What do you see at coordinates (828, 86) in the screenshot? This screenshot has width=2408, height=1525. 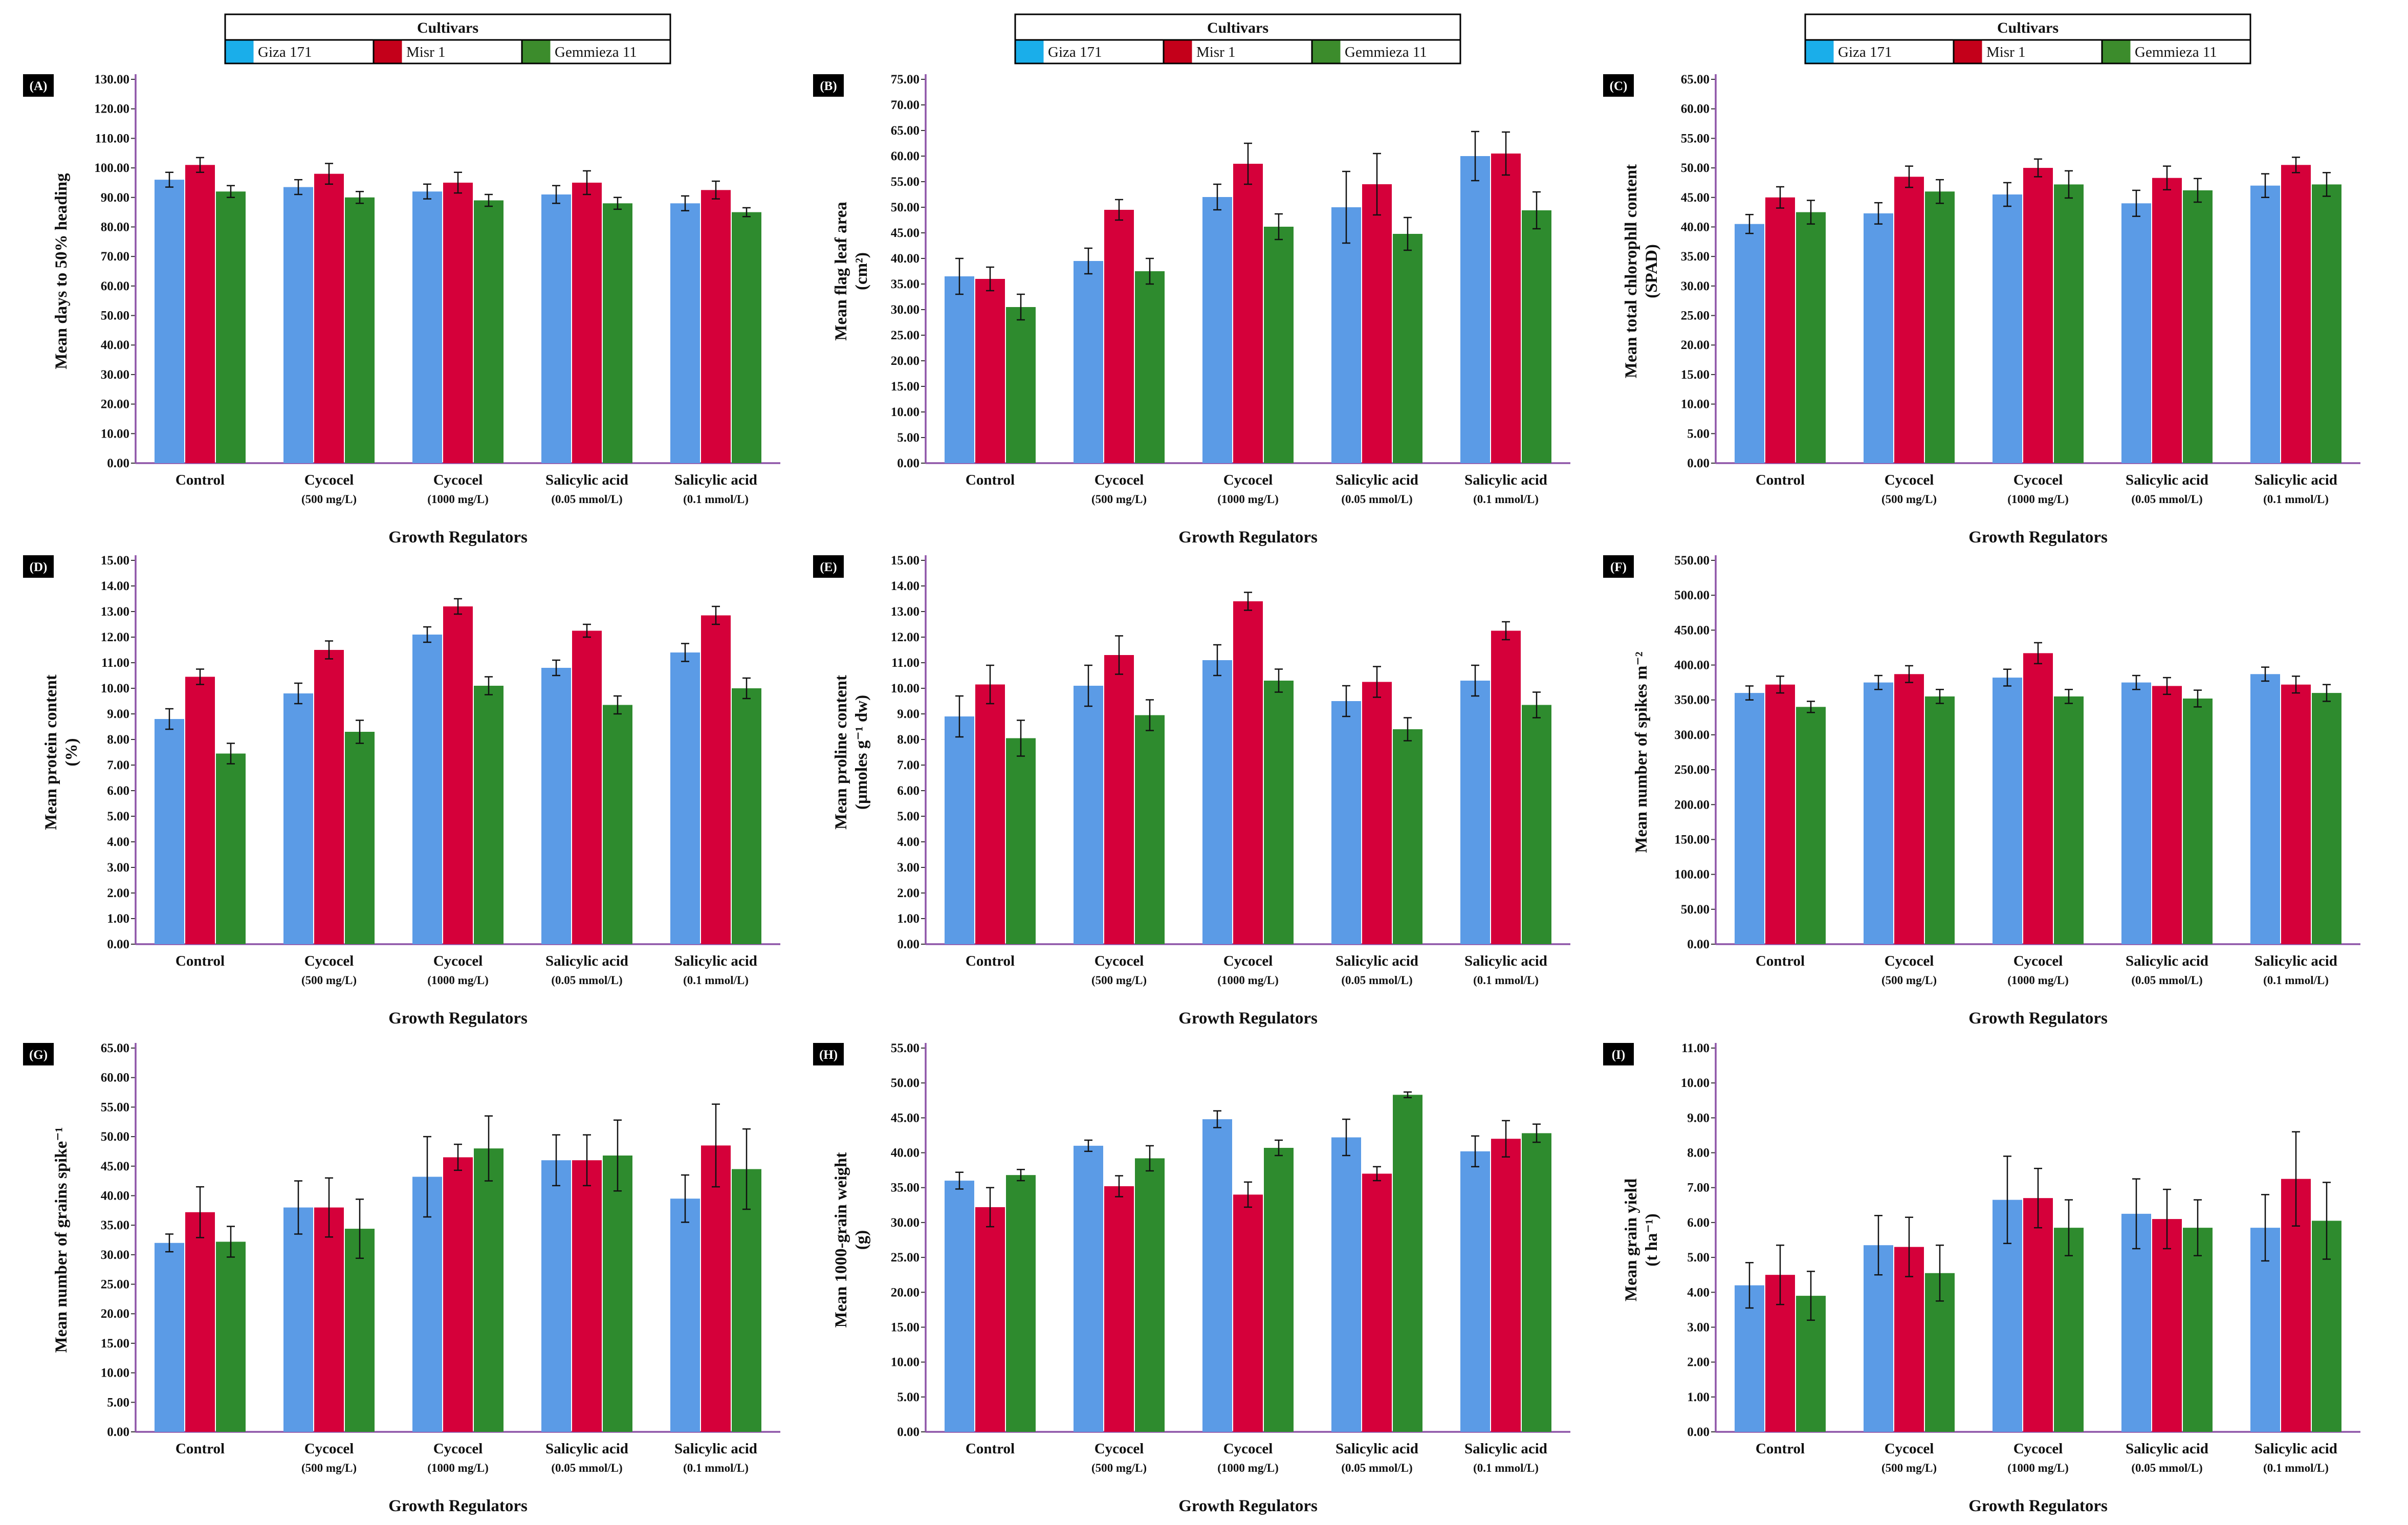 I see `panel-letter: (B)` at bounding box center [828, 86].